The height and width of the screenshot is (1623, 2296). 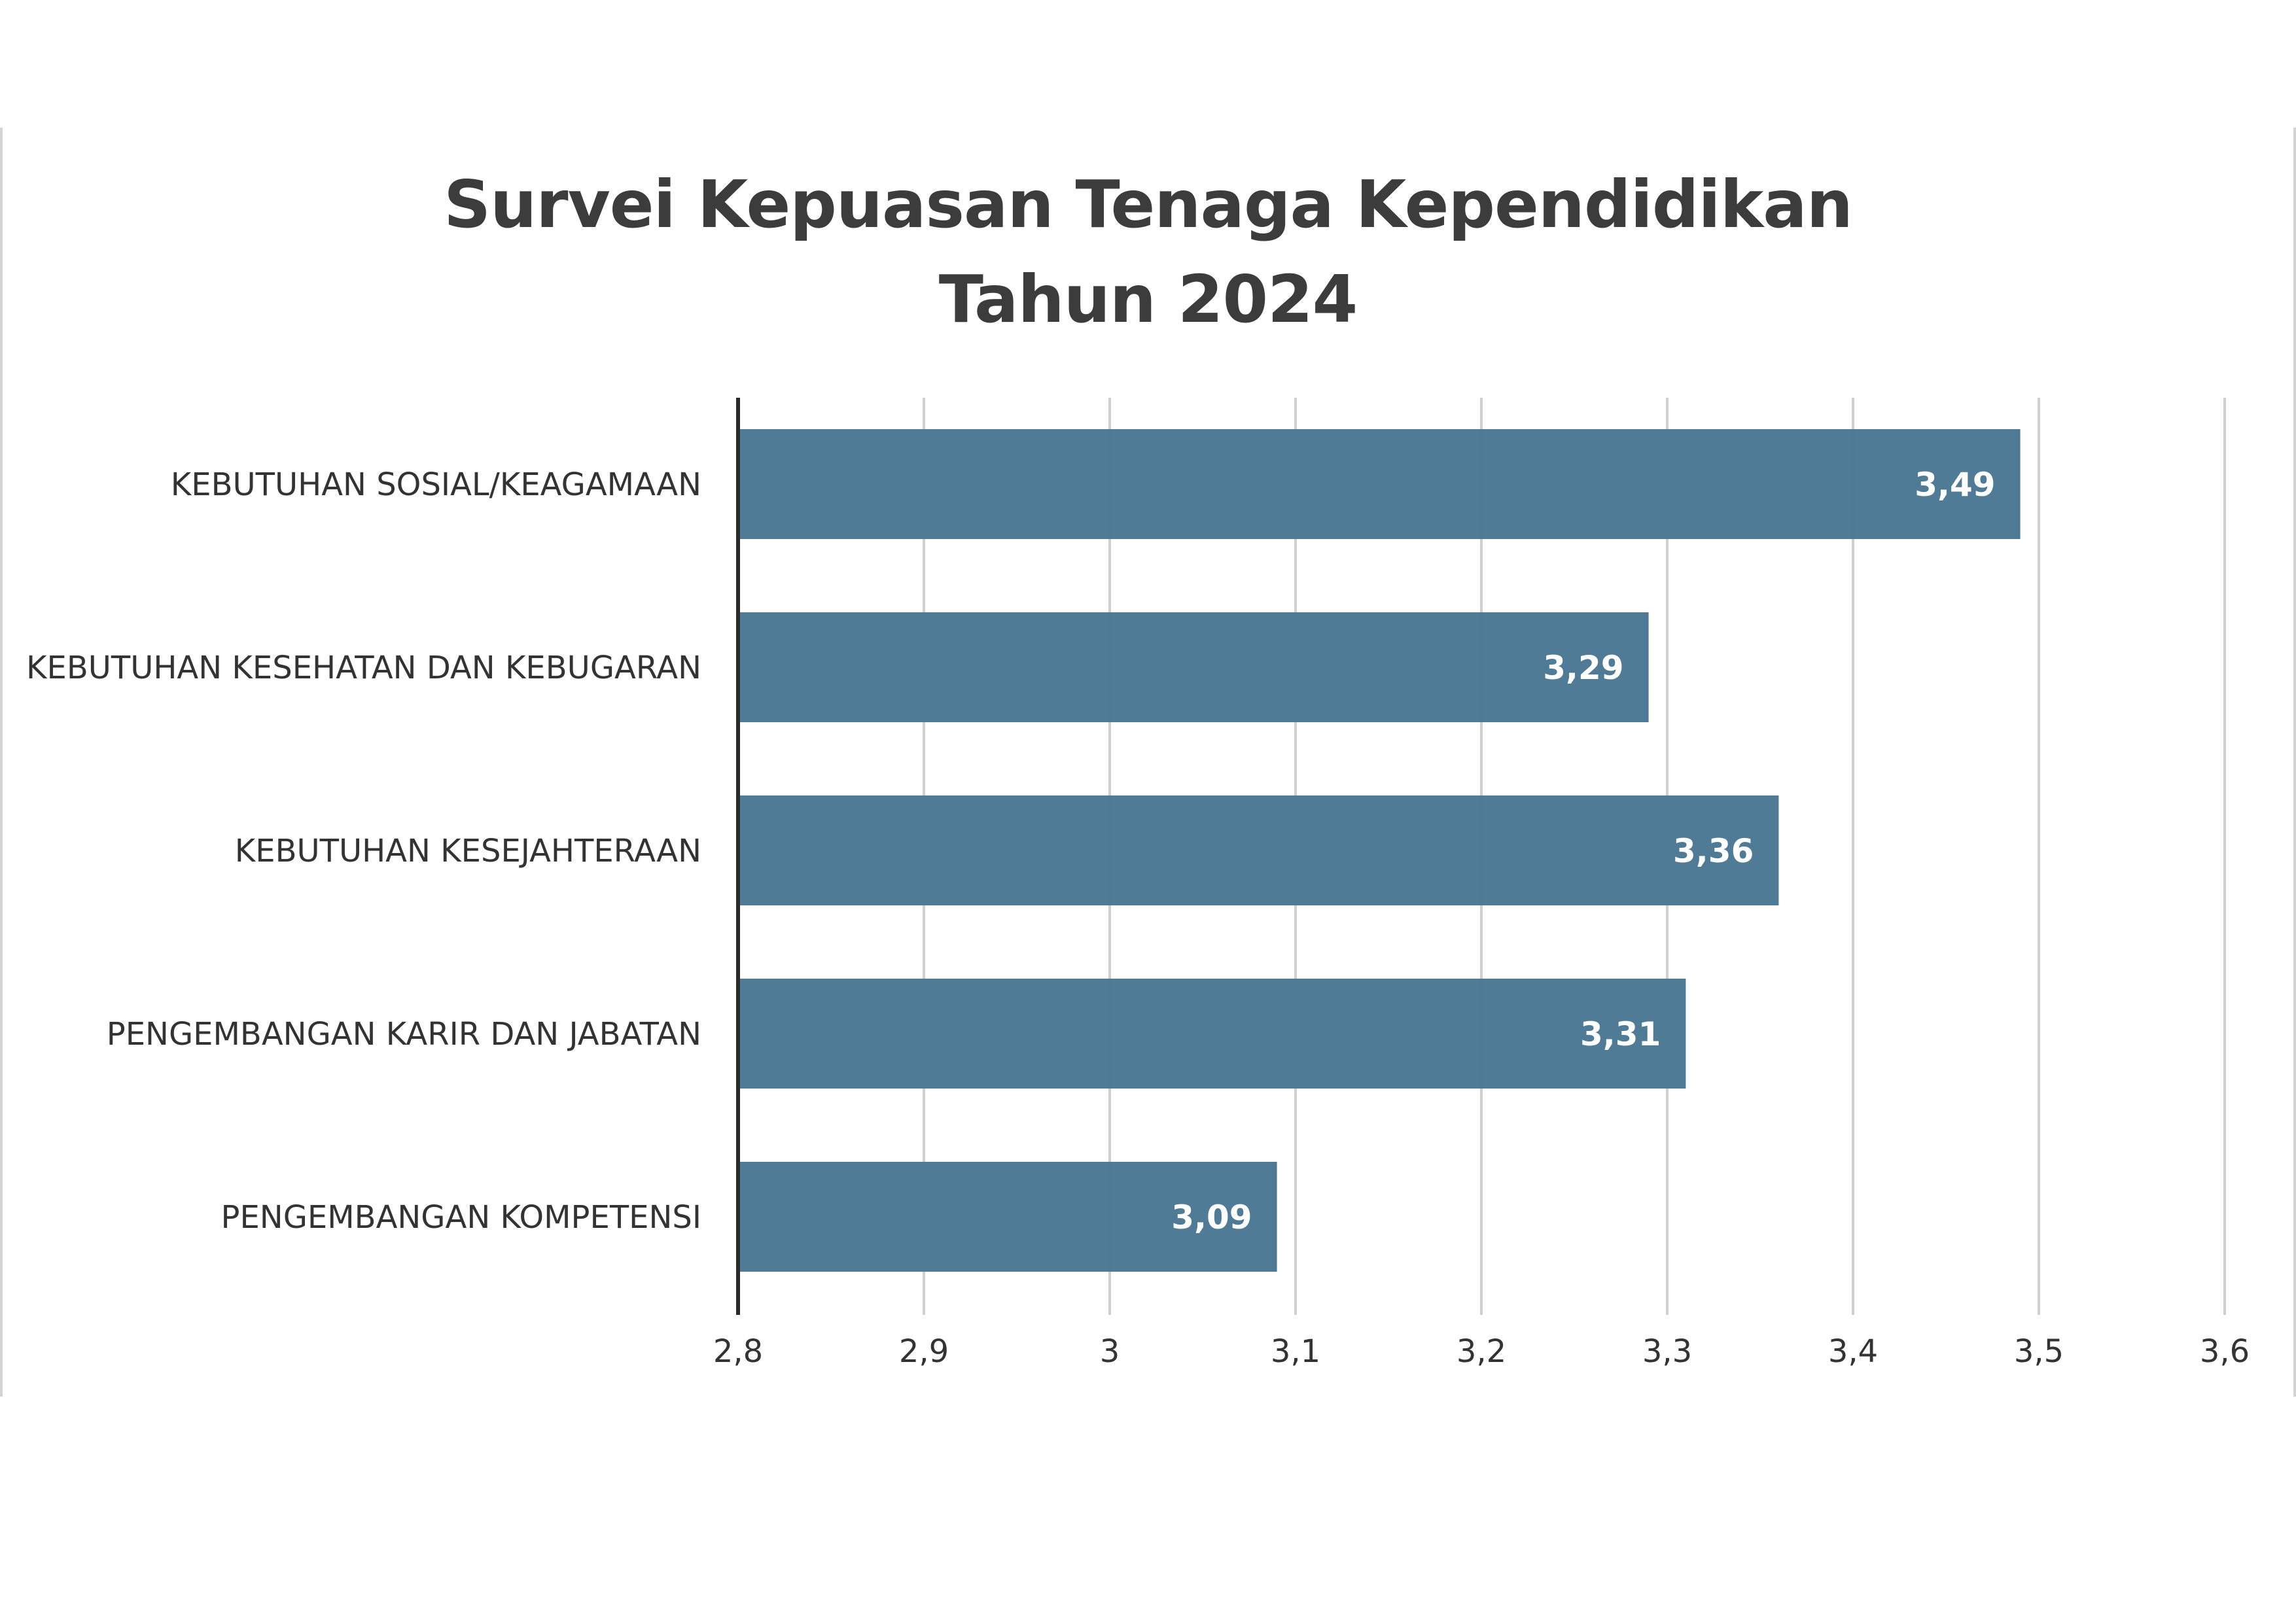 I want to click on chart-title-line-1: Survei Kepuasan Tenaga Kependidikan, so click(x=1148, y=204).